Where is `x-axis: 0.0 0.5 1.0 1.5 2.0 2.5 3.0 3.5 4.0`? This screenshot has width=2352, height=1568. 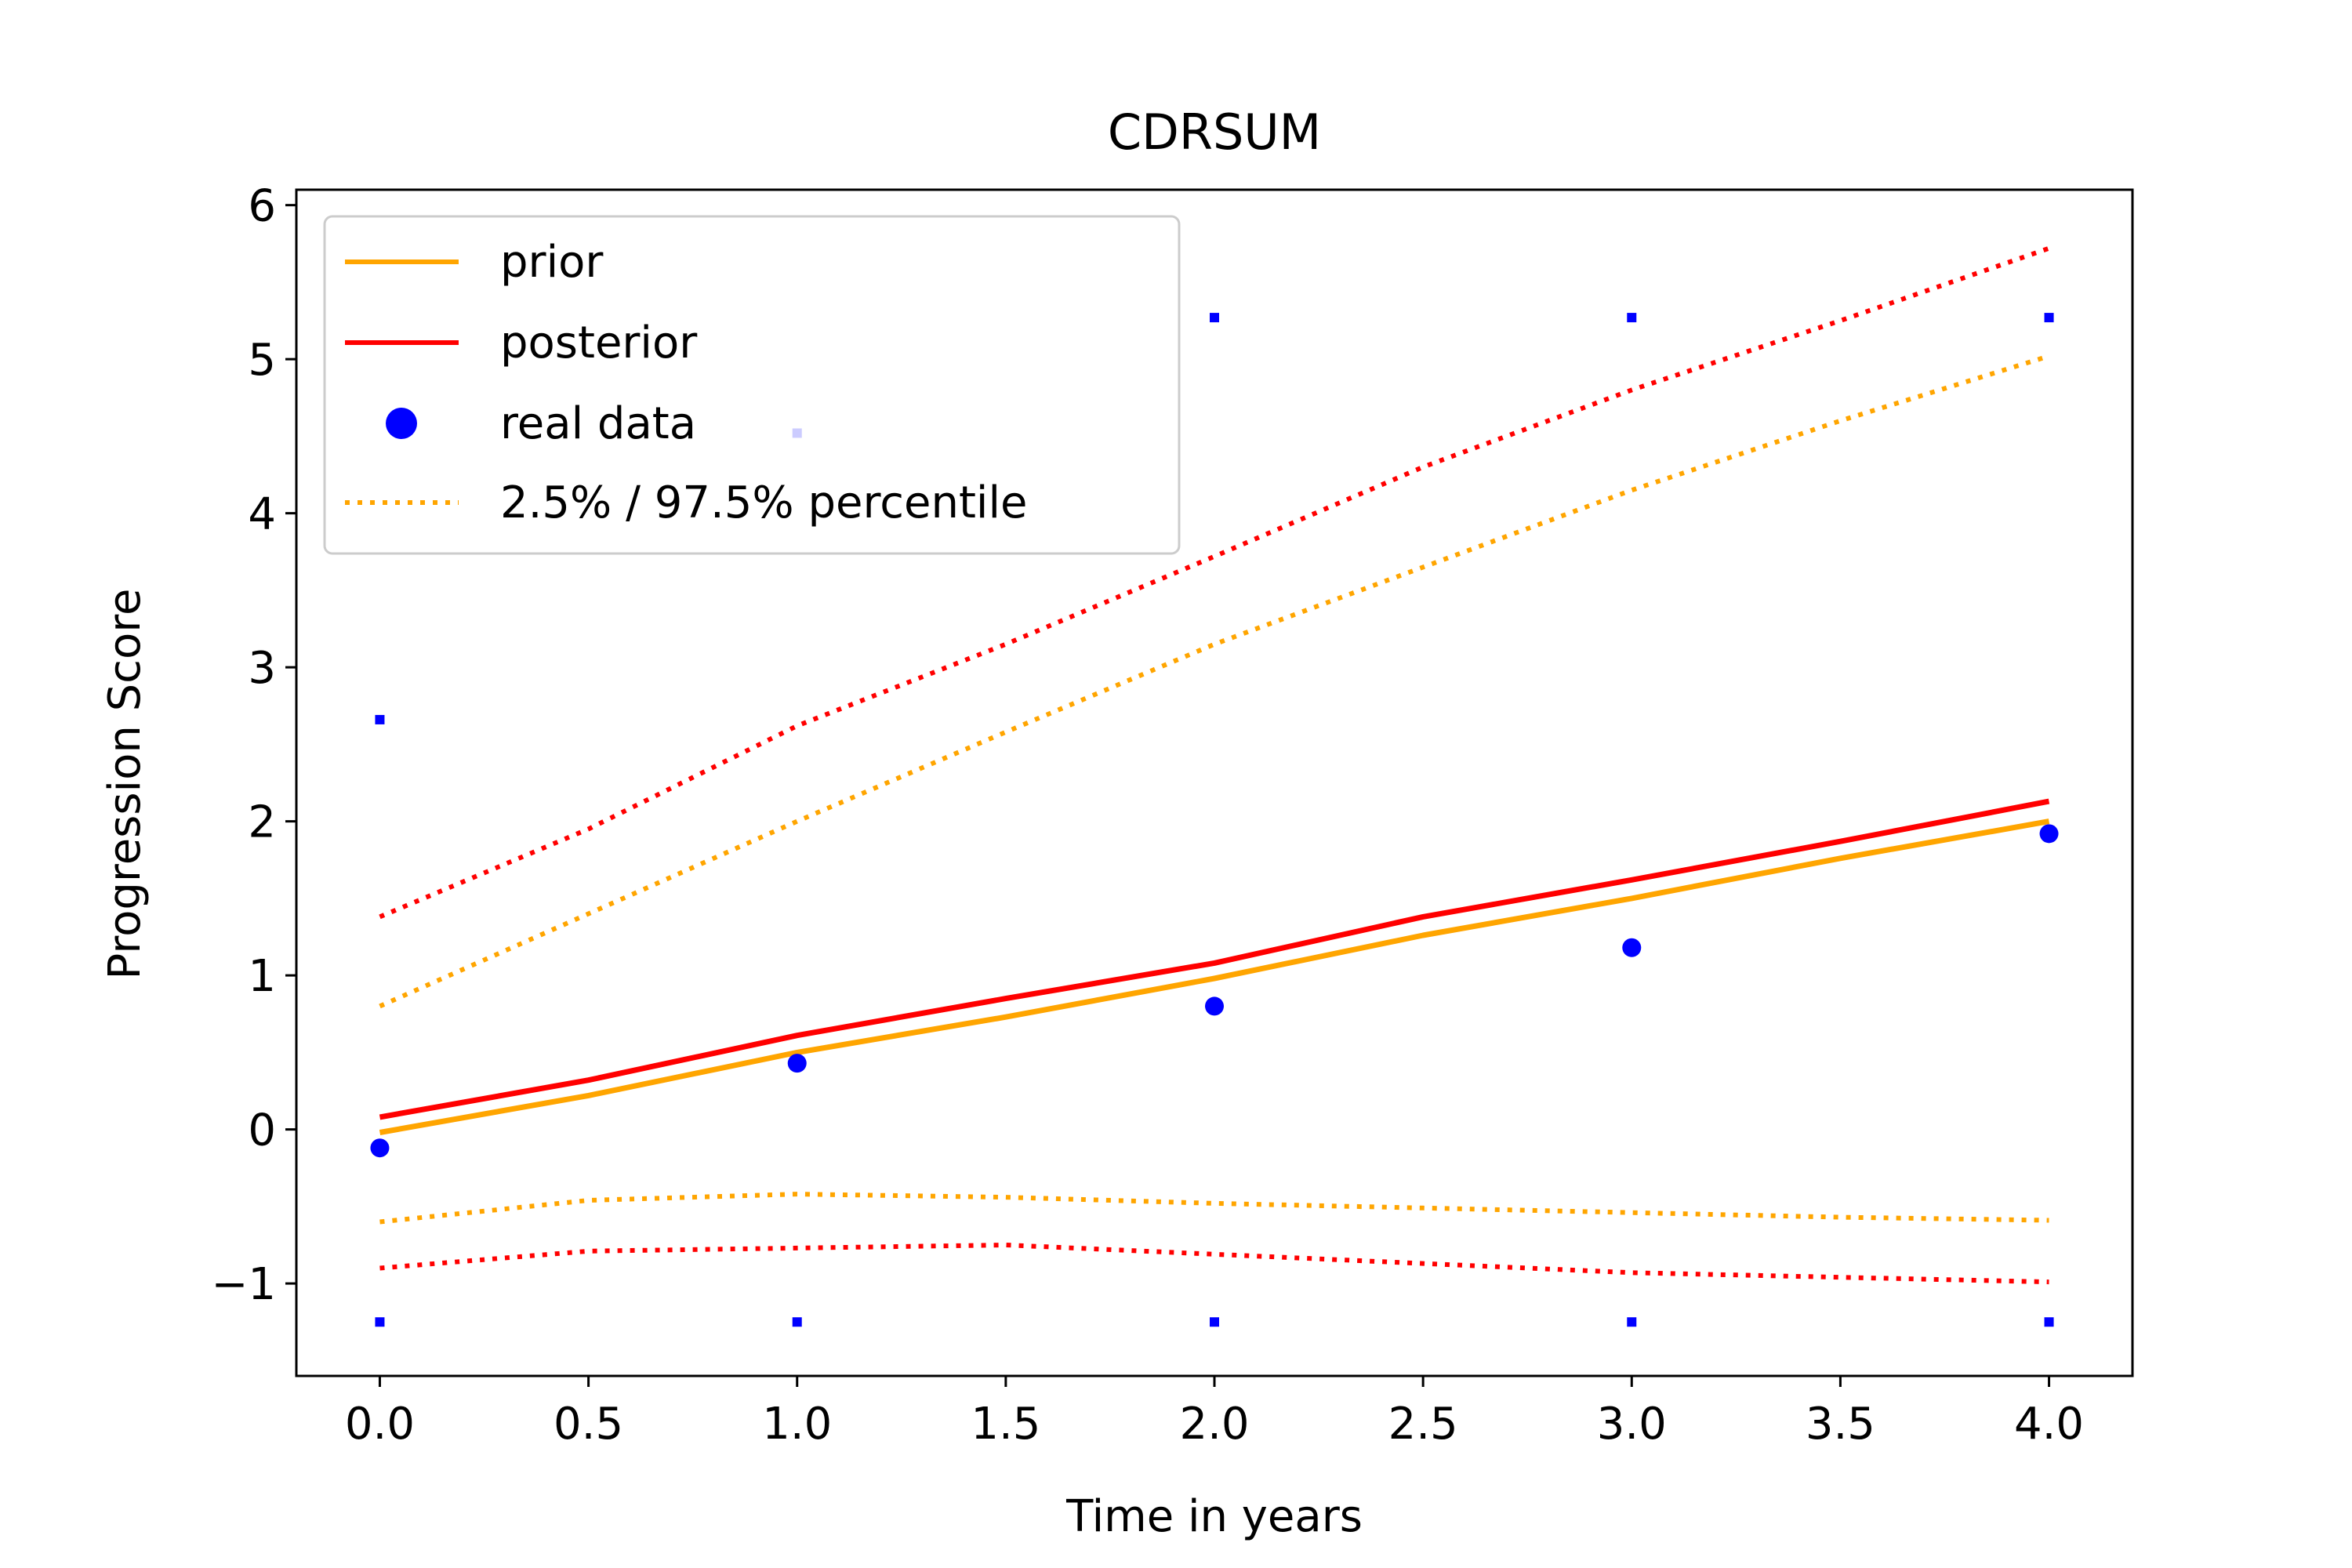
x-axis: 0.0 0.5 1.0 1.5 2.0 2.5 3.0 3.5 4.0 is located at coordinates (1214, 1413).